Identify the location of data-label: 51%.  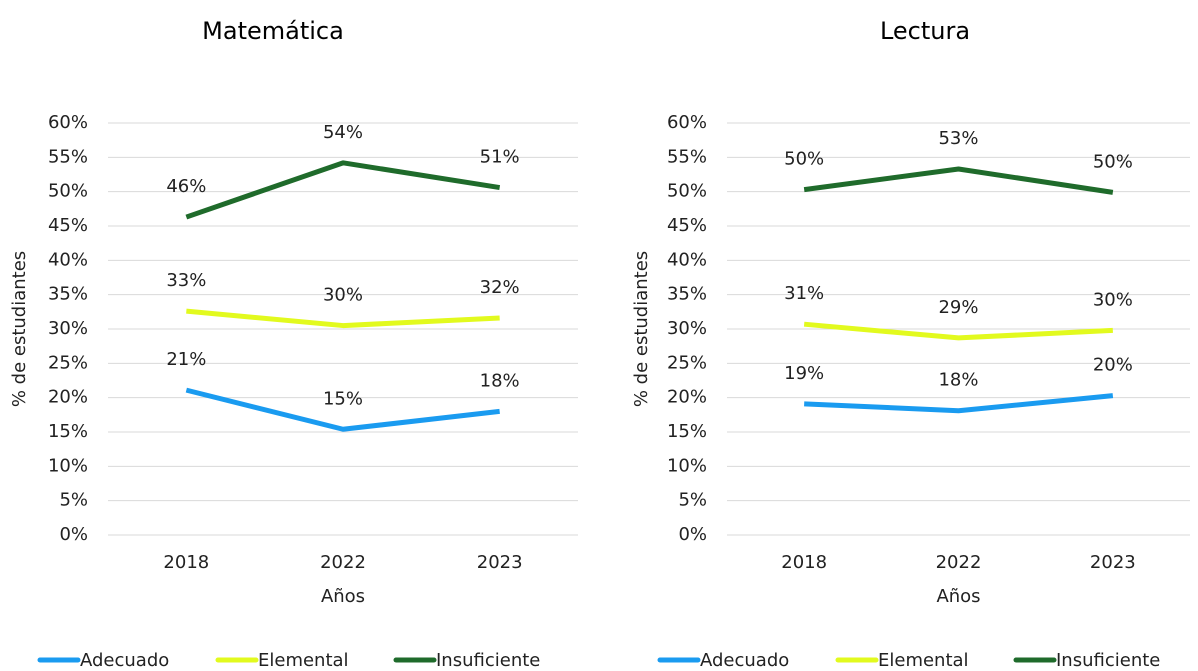
(500, 157).